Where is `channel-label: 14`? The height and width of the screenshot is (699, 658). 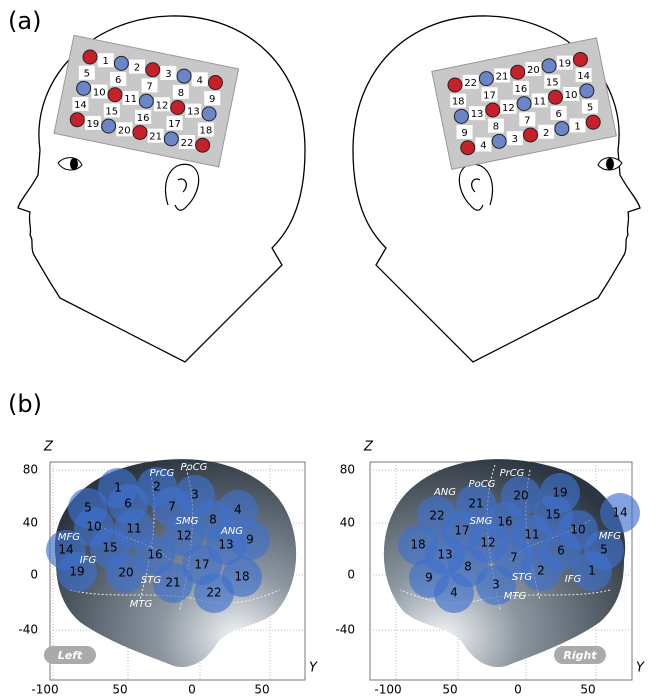 channel-label: 14 is located at coordinates (80, 105).